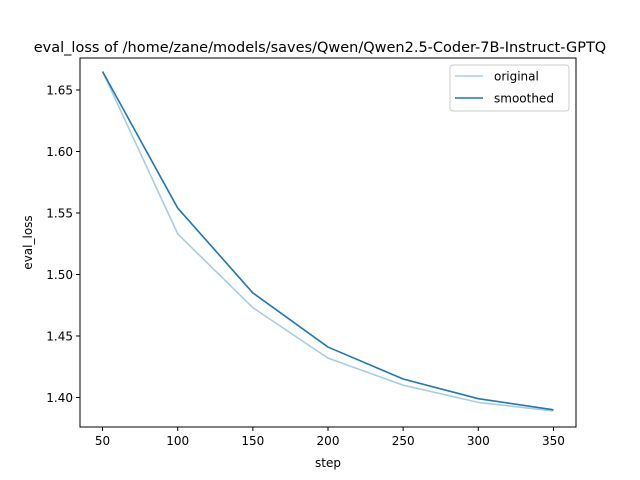 This screenshot has width=640, height=480. What do you see at coordinates (516, 77) in the screenshot?
I see `legend-label-original: original` at bounding box center [516, 77].